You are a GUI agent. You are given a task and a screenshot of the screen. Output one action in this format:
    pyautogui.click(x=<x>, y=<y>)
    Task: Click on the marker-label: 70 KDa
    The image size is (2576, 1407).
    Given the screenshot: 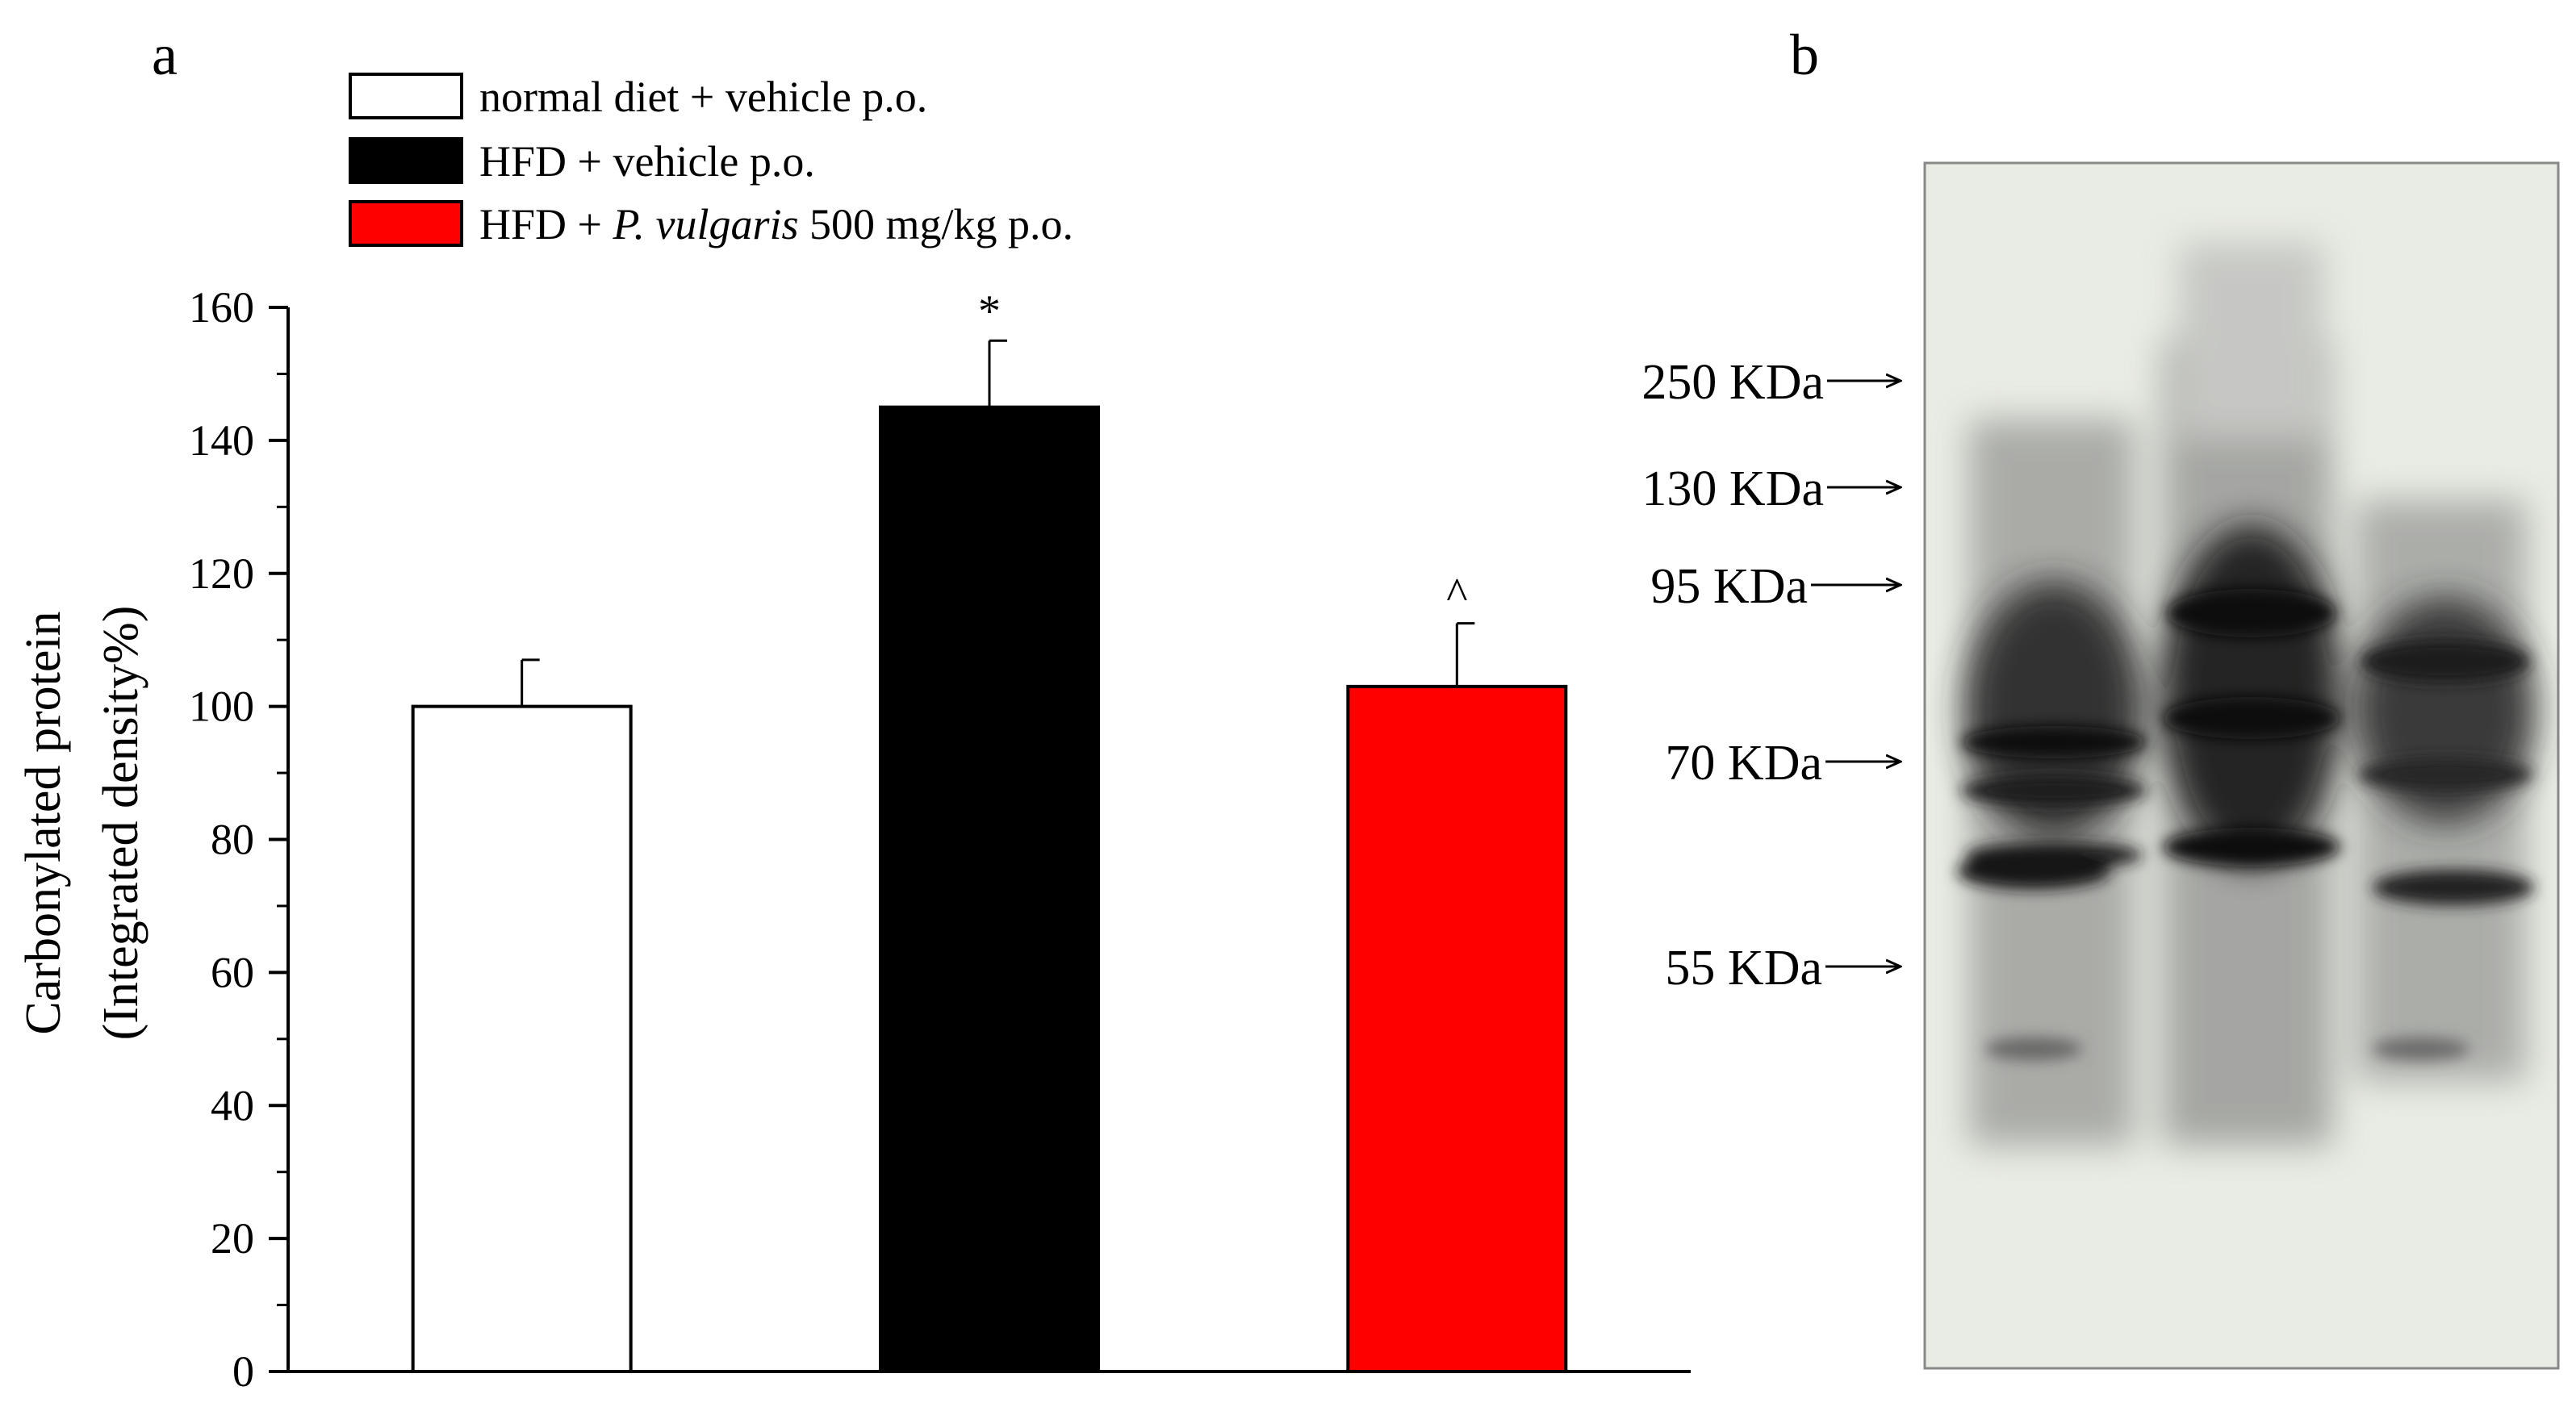 What is the action you would take?
    pyautogui.click(x=1743, y=763)
    